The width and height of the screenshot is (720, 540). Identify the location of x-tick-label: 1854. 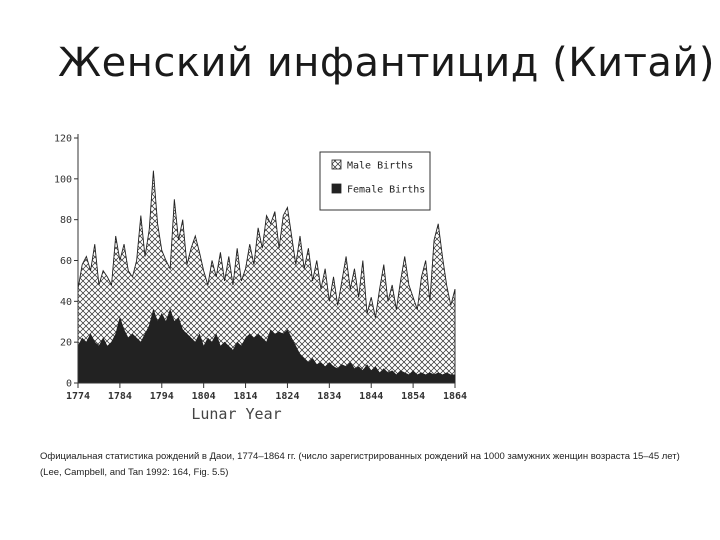
(413, 396).